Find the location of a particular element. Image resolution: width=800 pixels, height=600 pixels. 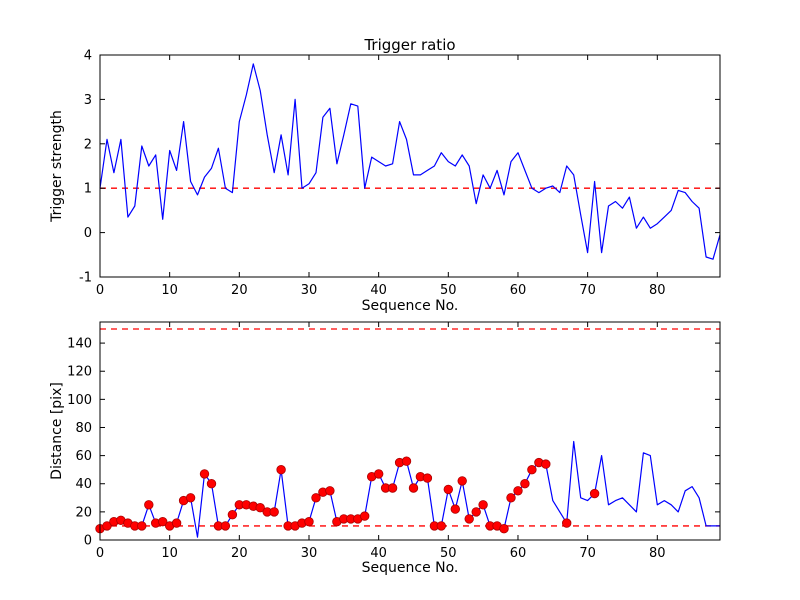

y-axis-label-top: Trigger strength is located at coordinates (57, 166).